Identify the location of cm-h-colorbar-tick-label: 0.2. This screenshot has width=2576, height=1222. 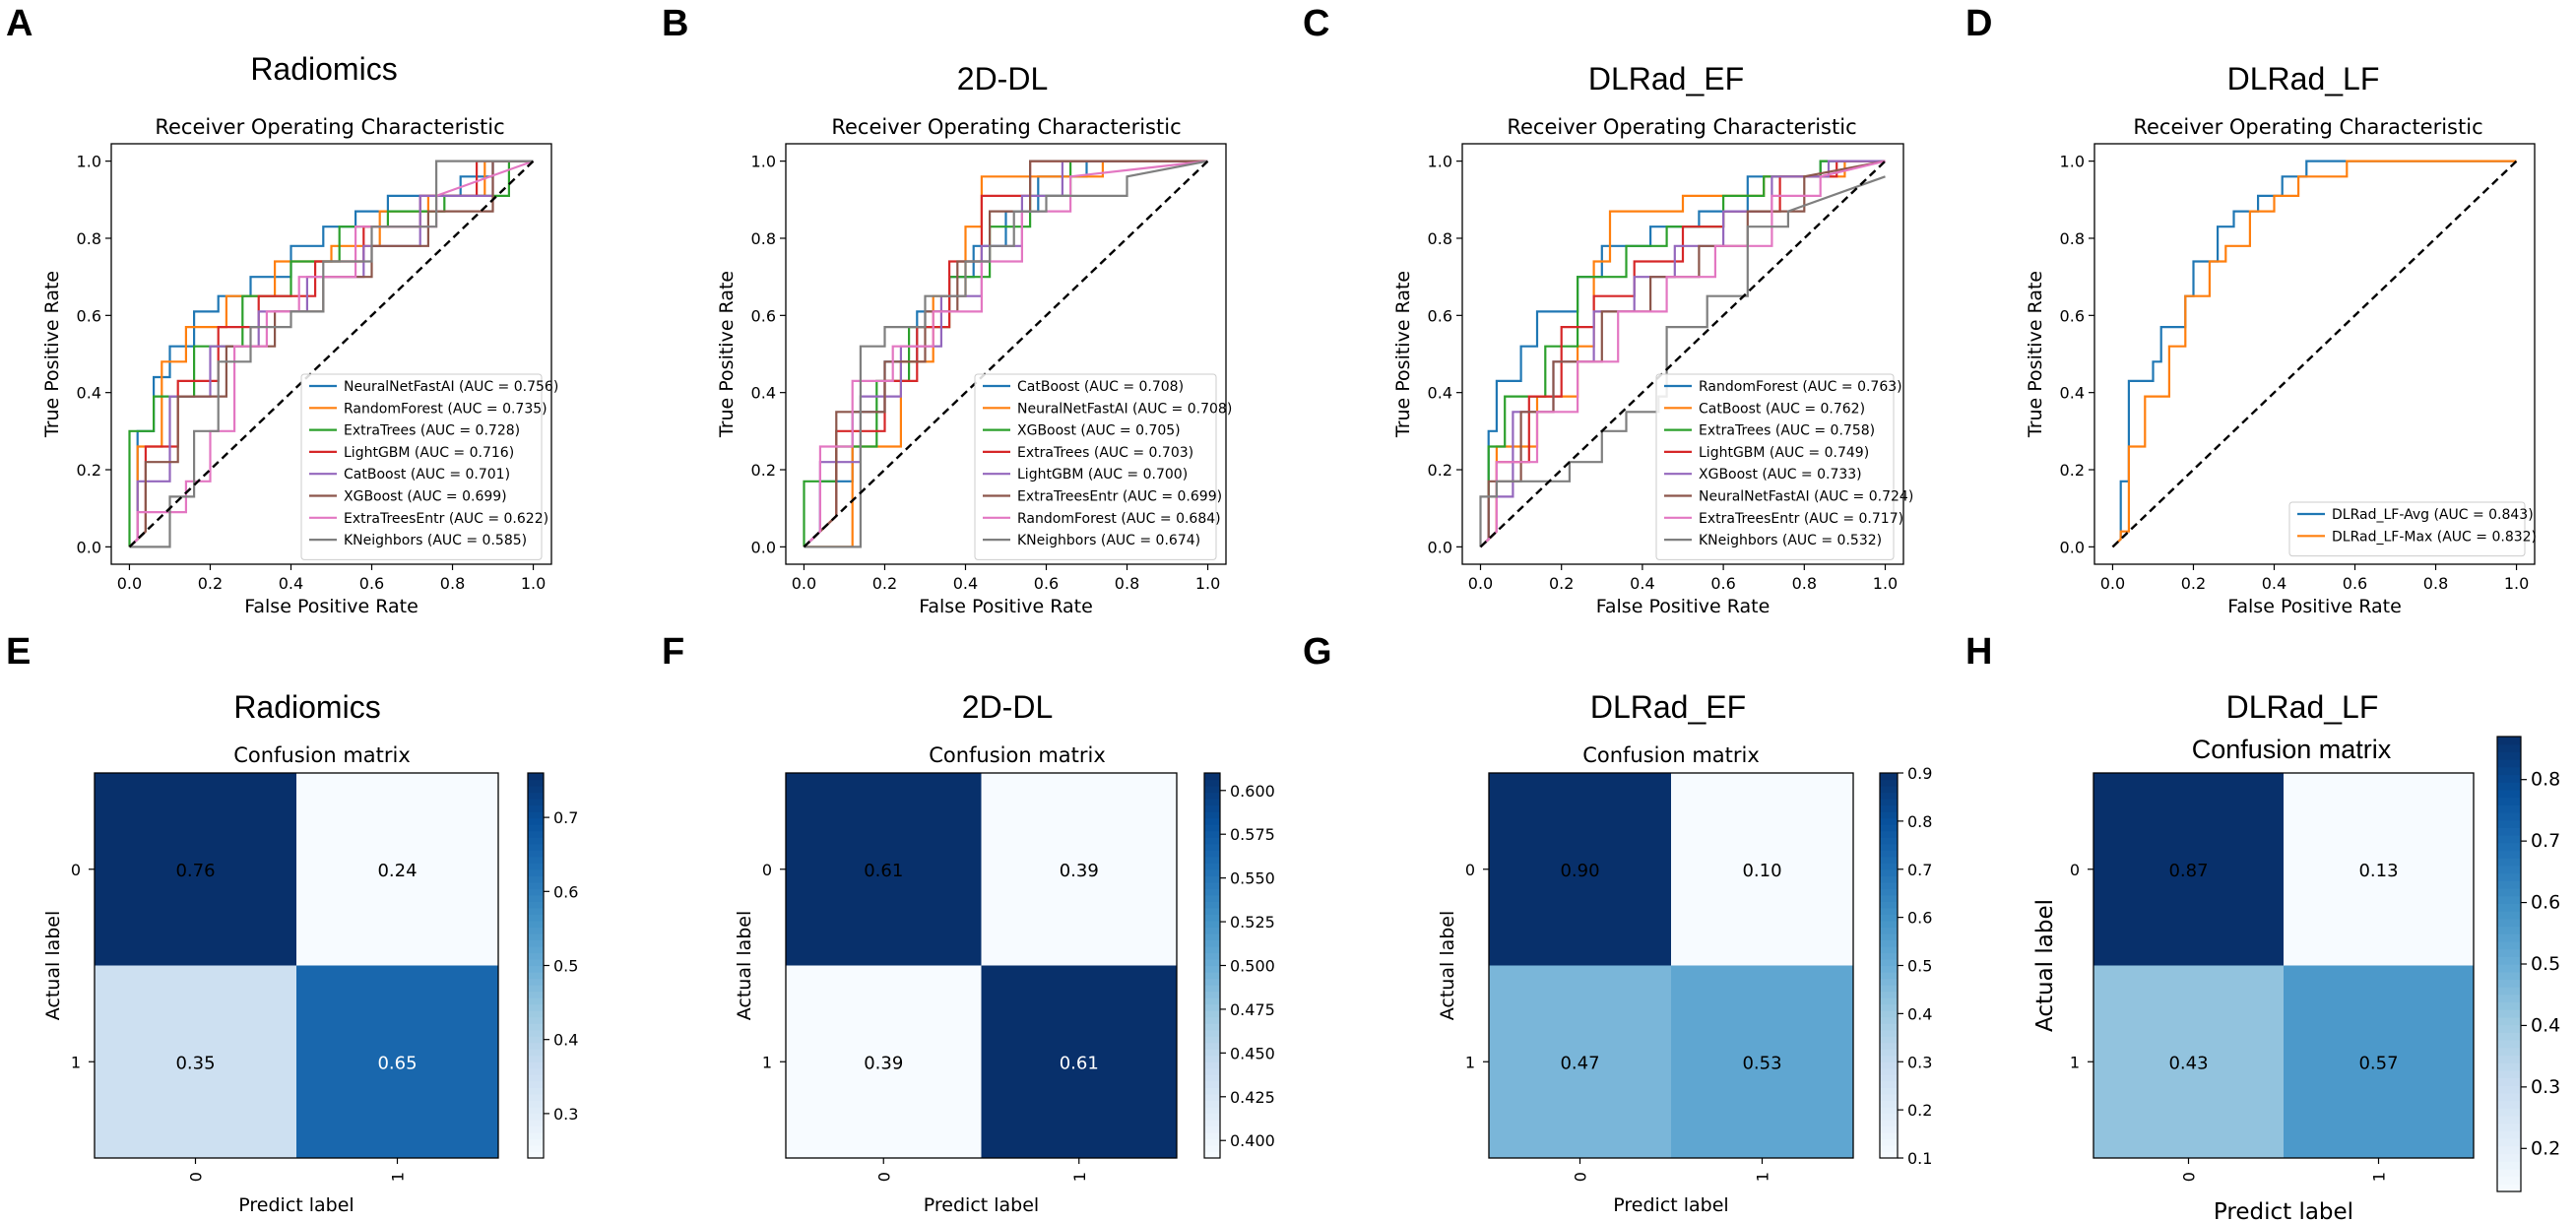
(2545, 1148).